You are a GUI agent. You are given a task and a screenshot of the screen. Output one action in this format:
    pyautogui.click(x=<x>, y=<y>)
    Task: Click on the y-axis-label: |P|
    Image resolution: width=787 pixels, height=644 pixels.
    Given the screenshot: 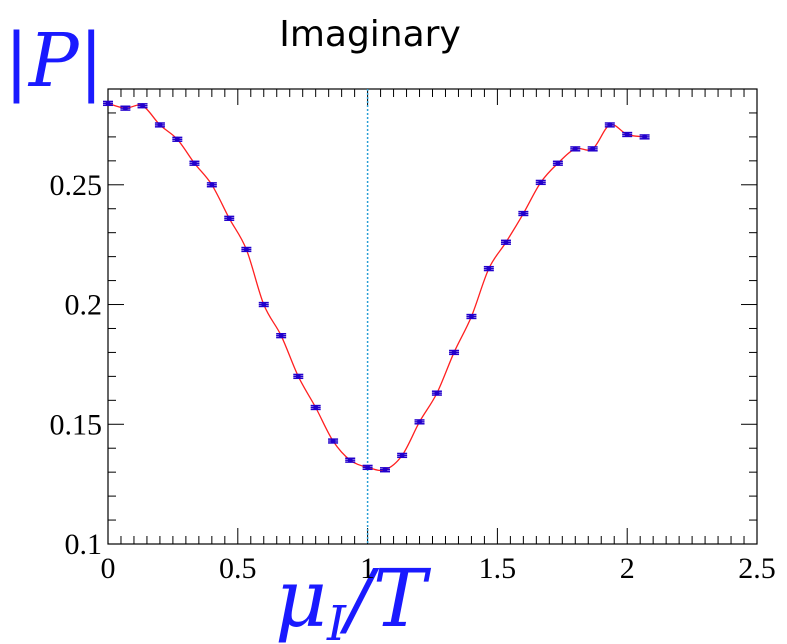 What is the action you would take?
    pyautogui.click(x=54, y=61)
    